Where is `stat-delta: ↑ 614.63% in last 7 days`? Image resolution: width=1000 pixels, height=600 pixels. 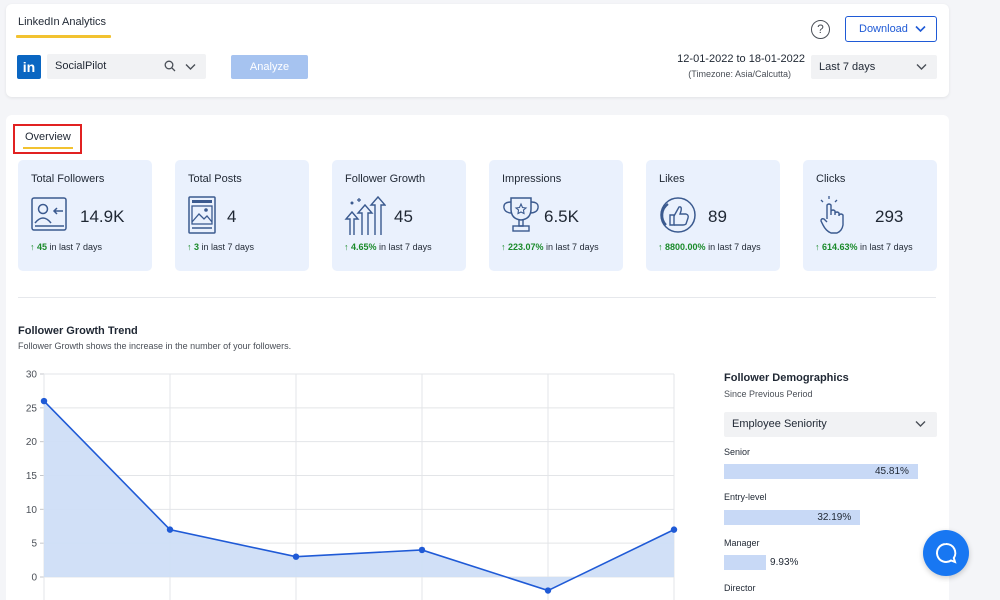
stat-delta: ↑ 614.63% in last 7 days is located at coordinates (864, 247).